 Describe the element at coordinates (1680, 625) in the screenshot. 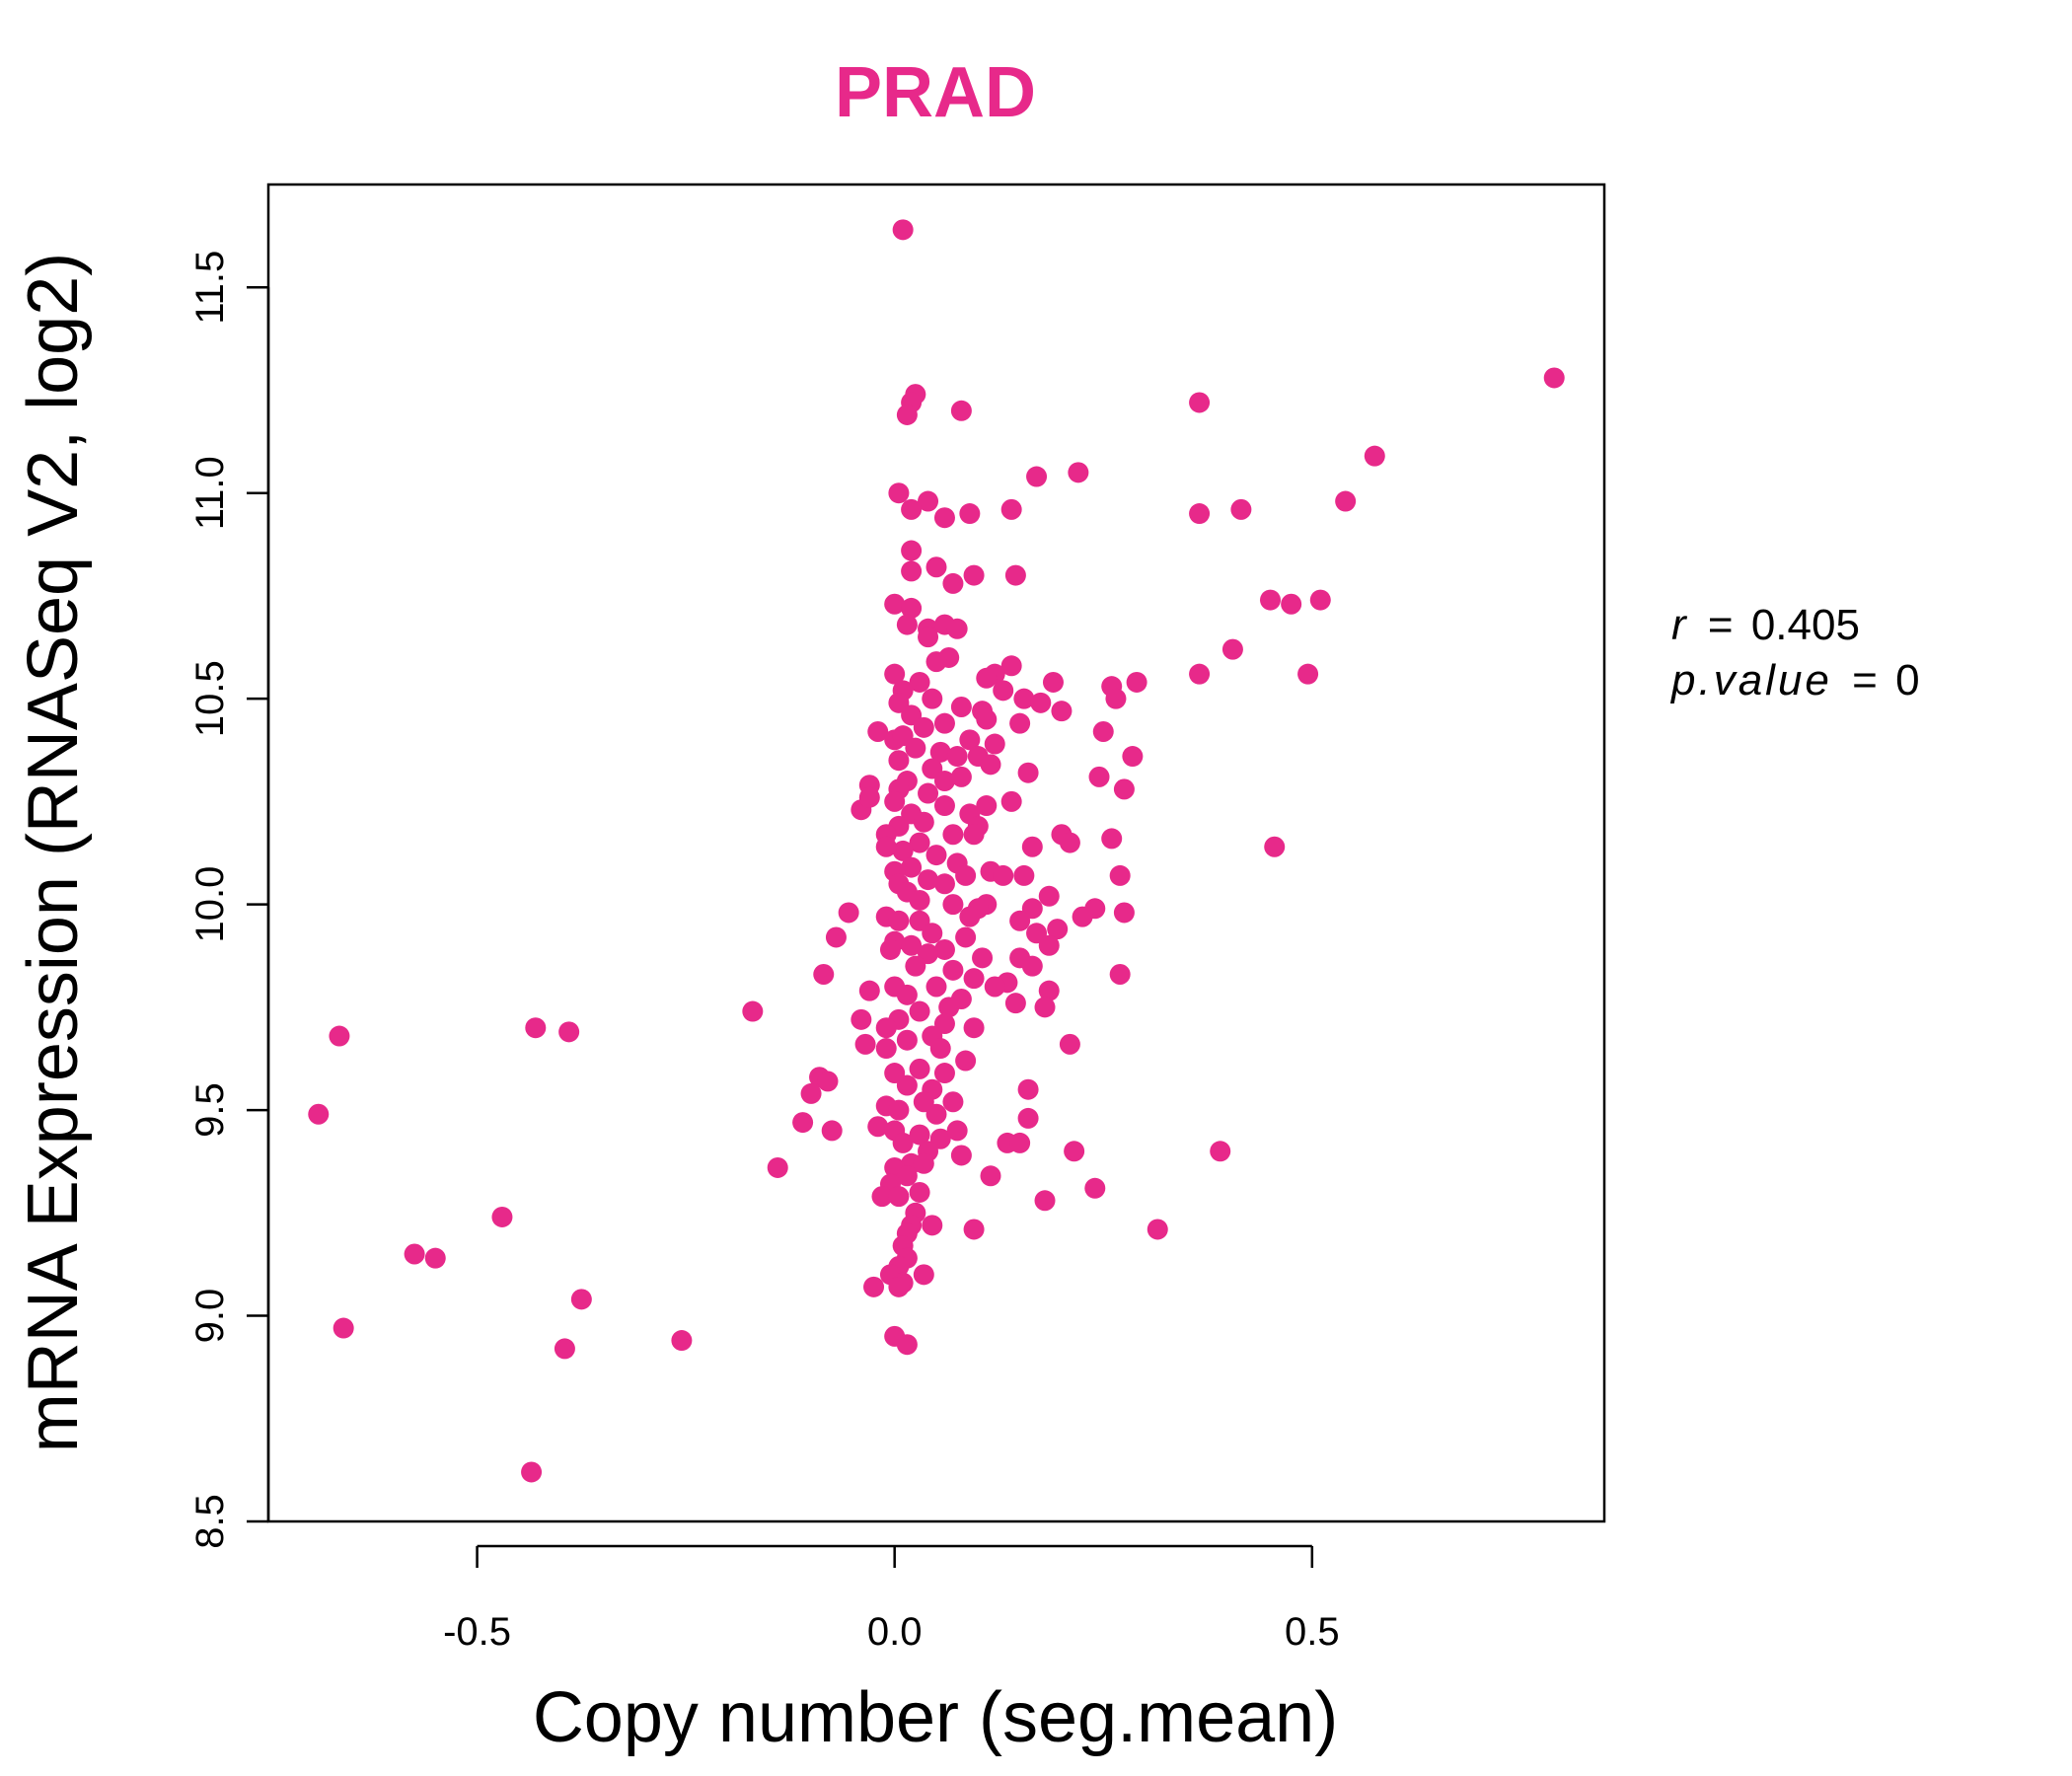

I see `r-label: r` at that location.